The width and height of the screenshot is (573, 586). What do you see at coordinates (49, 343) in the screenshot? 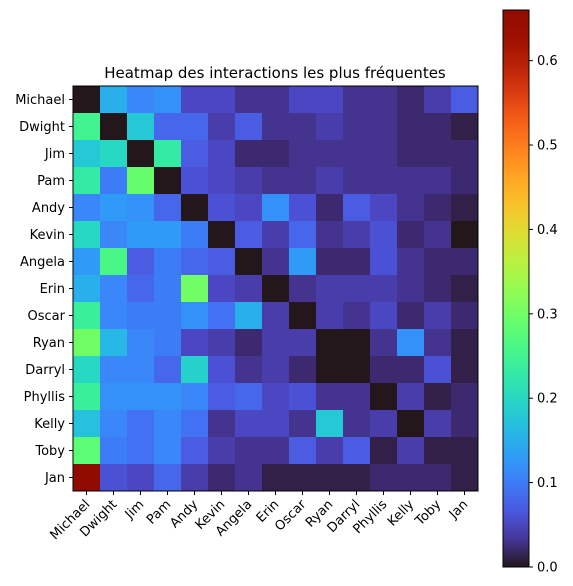
I see `y-tick-label: Ryan` at bounding box center [49, 343].